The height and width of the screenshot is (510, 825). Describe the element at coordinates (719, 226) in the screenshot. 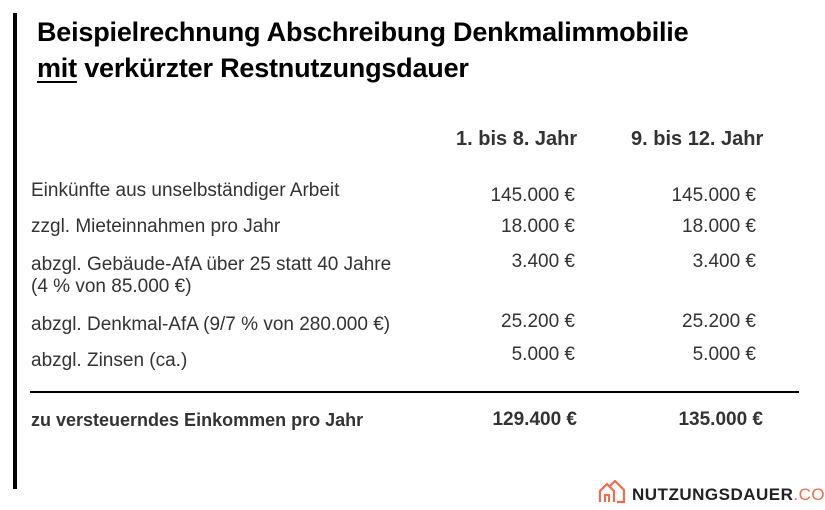

I see `row-value-col2: 18.000 €` at that location.